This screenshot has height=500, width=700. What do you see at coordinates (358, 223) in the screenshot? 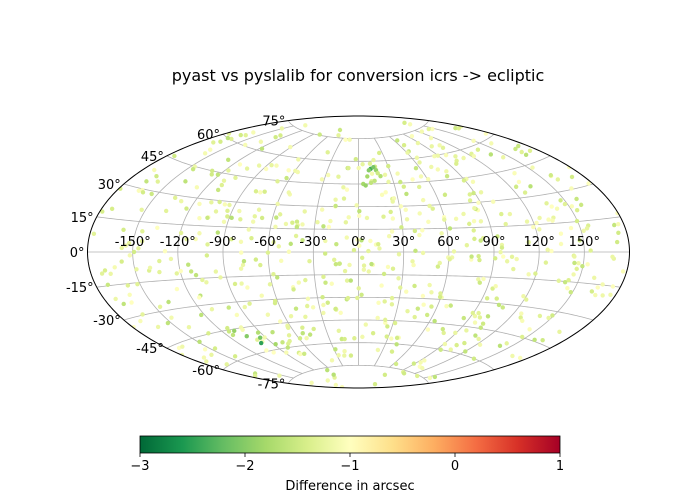
I see `parallel-line` at bounding box center [358, 223].